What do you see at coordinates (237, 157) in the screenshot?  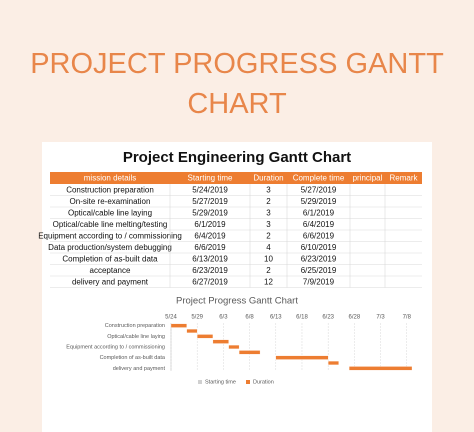 I see `table-title: Project Engineering Gantt Chart` at bounding box center [237, 157].